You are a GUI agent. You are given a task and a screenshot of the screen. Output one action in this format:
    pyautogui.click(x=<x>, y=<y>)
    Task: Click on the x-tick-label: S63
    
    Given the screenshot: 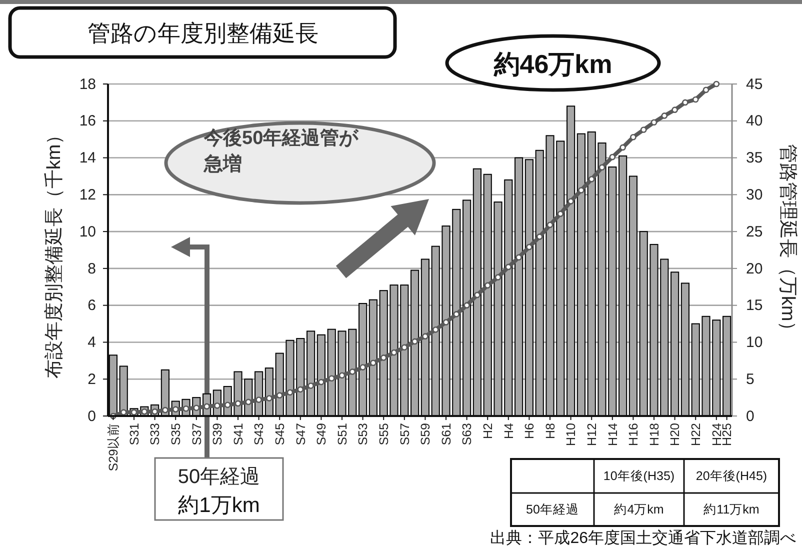 What is the action you would take?
    pyautogui.click(x=467, y=434)
    